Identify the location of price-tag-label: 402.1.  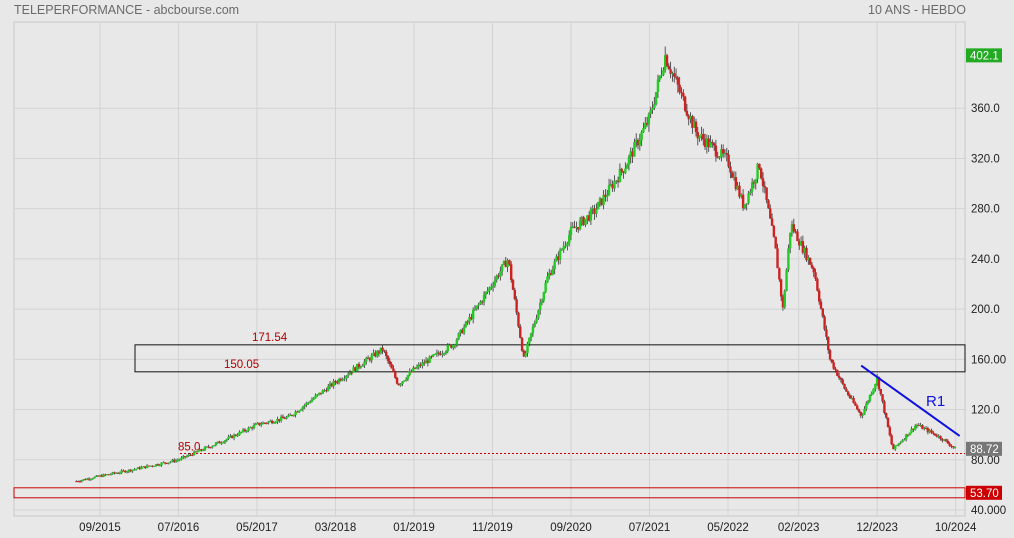
(984, 56).